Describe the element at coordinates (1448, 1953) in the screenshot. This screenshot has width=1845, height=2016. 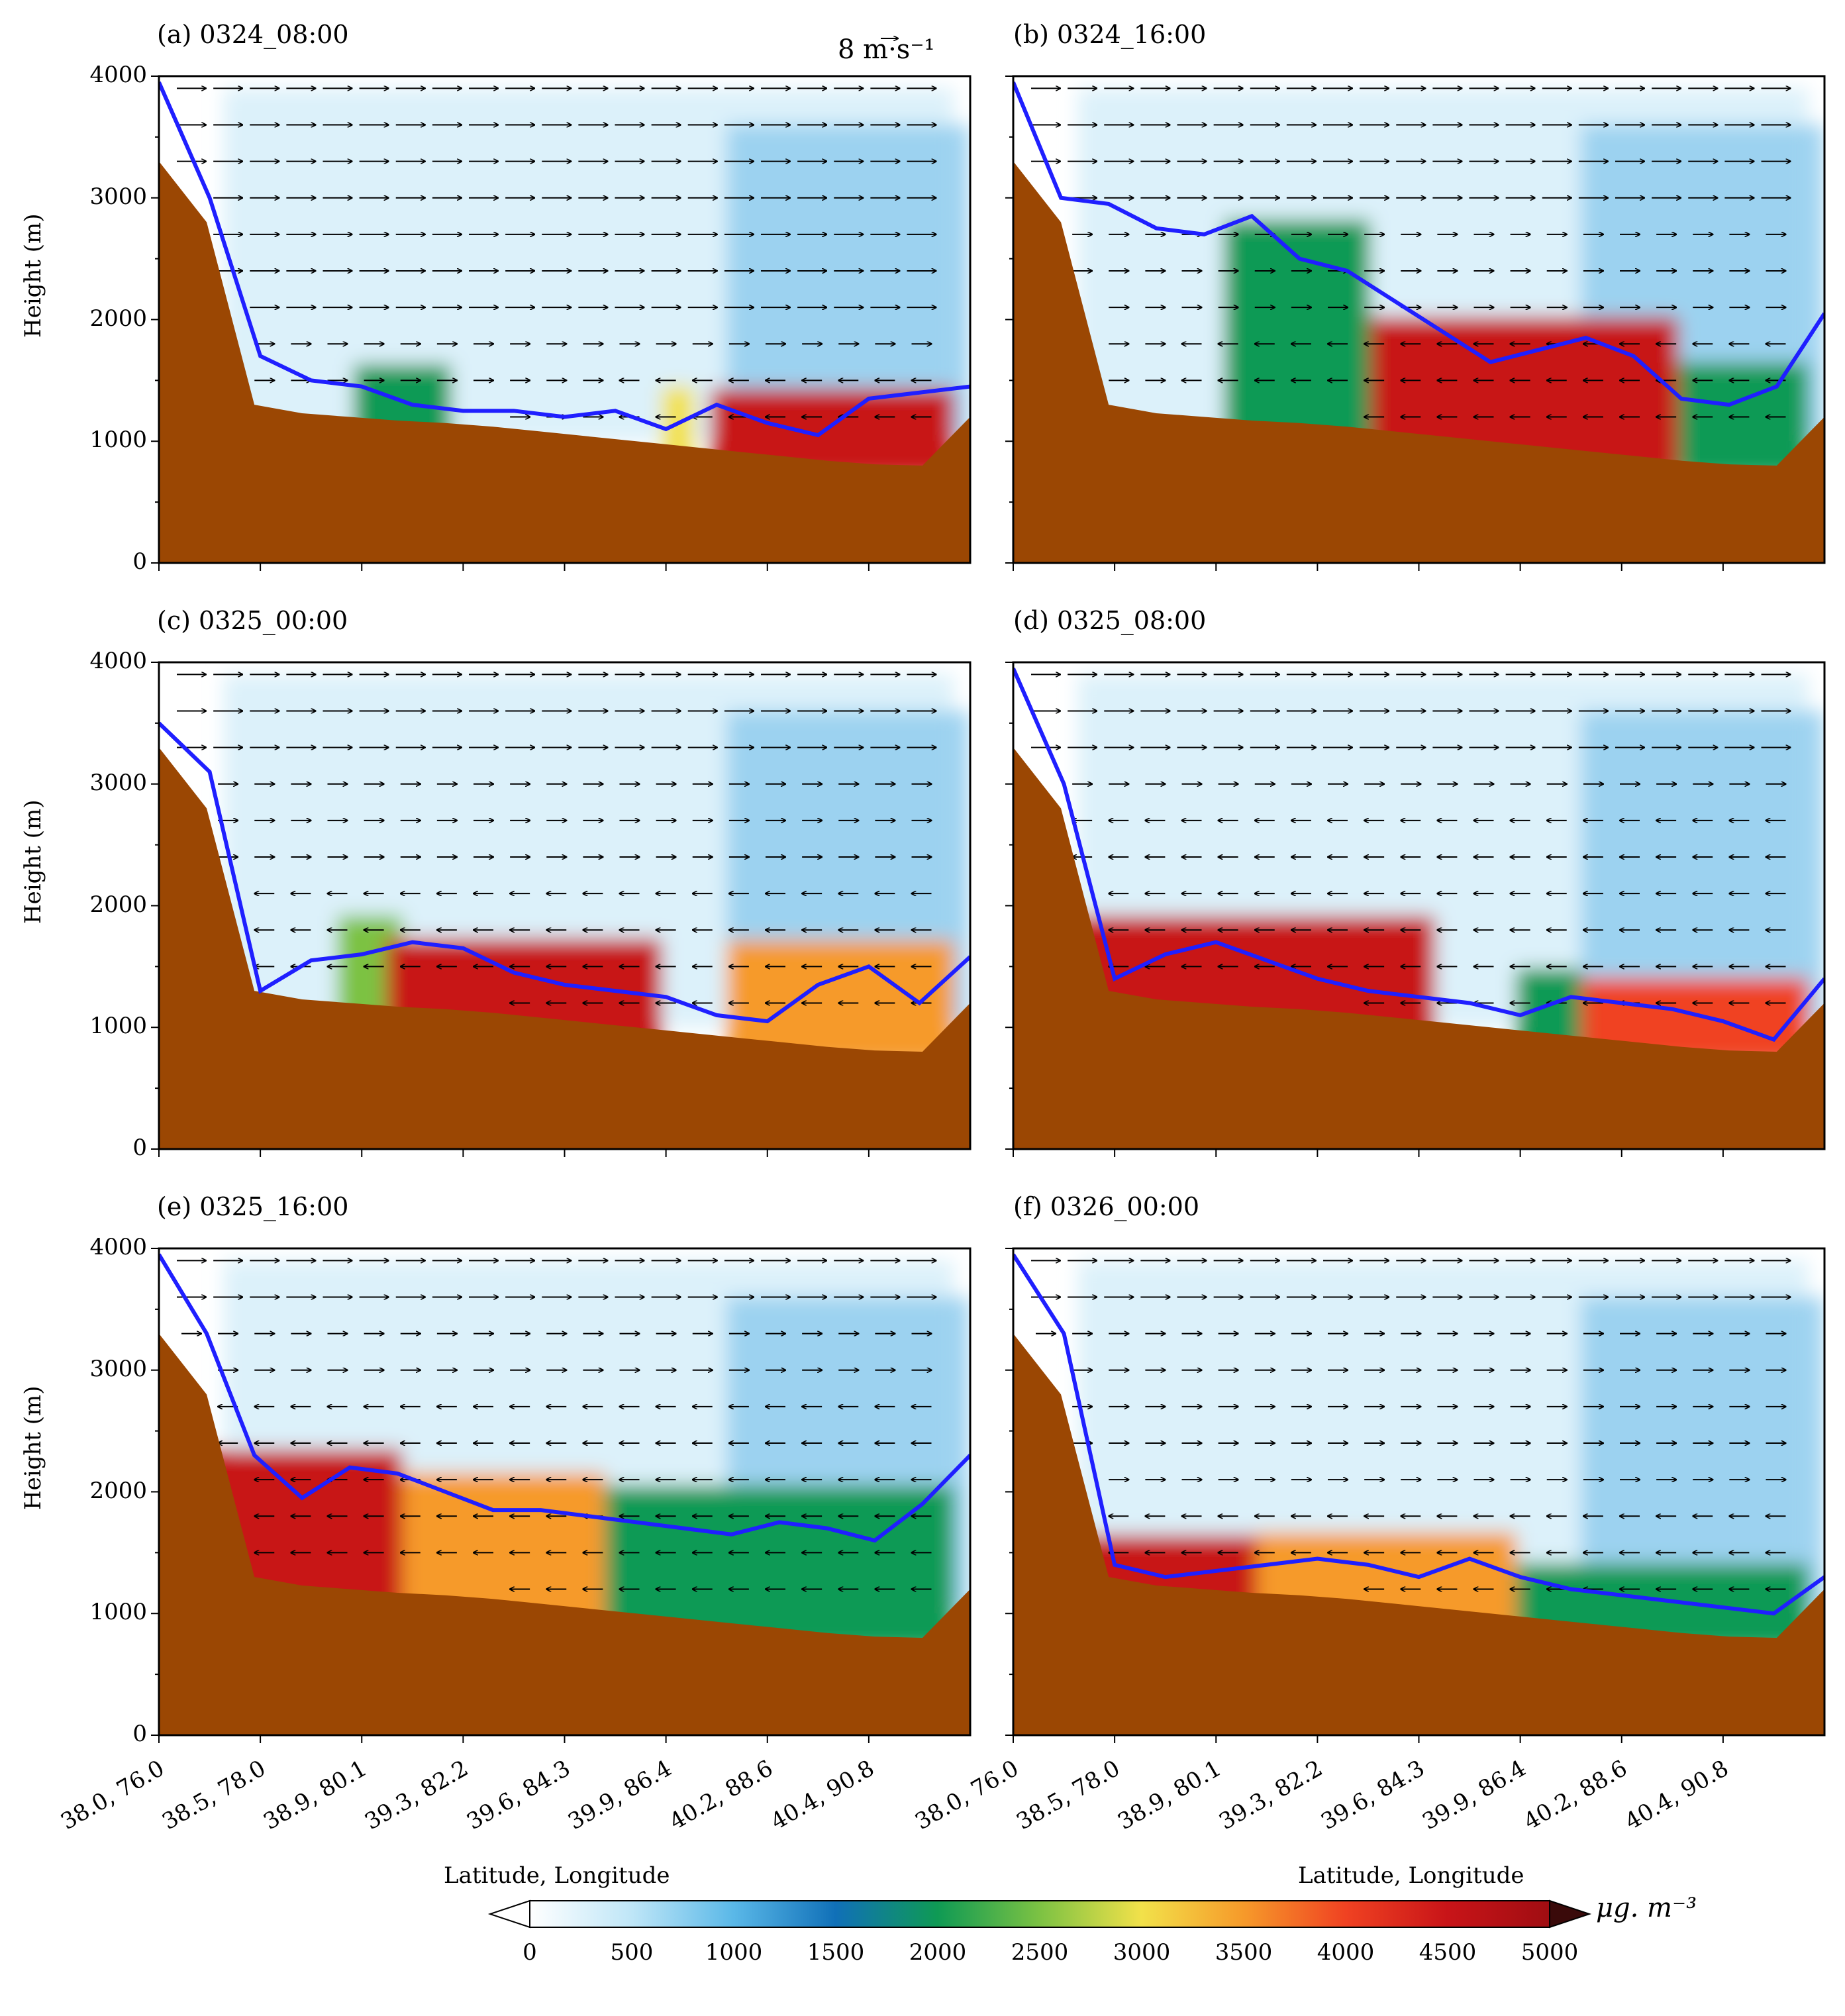
I see `colorbar-tick-label: 4500` at that location.